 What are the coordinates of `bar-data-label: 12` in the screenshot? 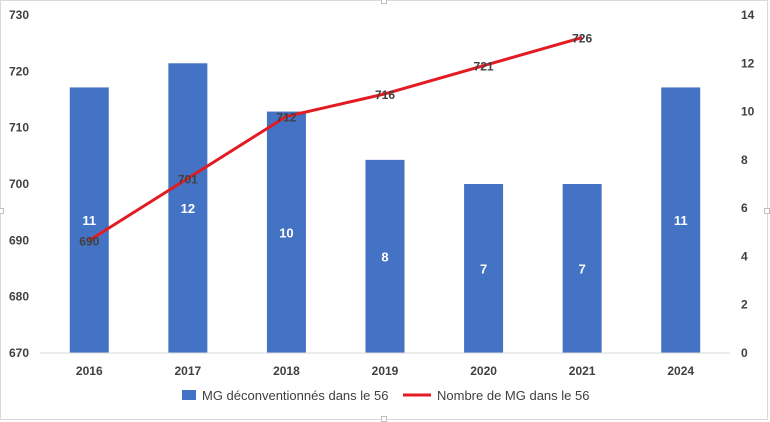 It's located at (188, 208).